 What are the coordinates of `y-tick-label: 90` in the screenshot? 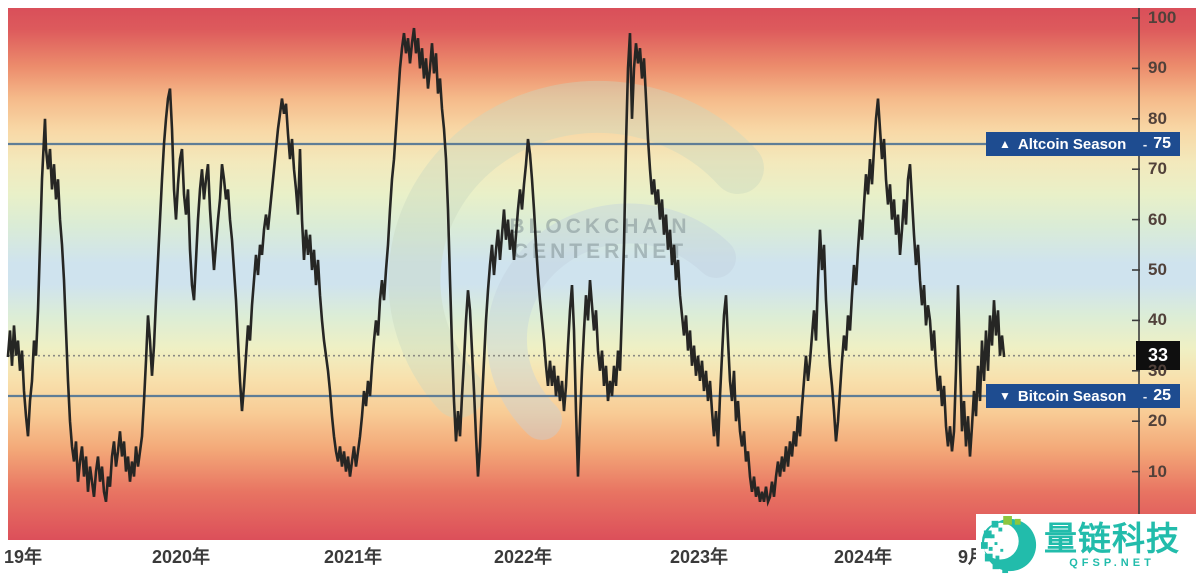 It's located at (1157, 68).